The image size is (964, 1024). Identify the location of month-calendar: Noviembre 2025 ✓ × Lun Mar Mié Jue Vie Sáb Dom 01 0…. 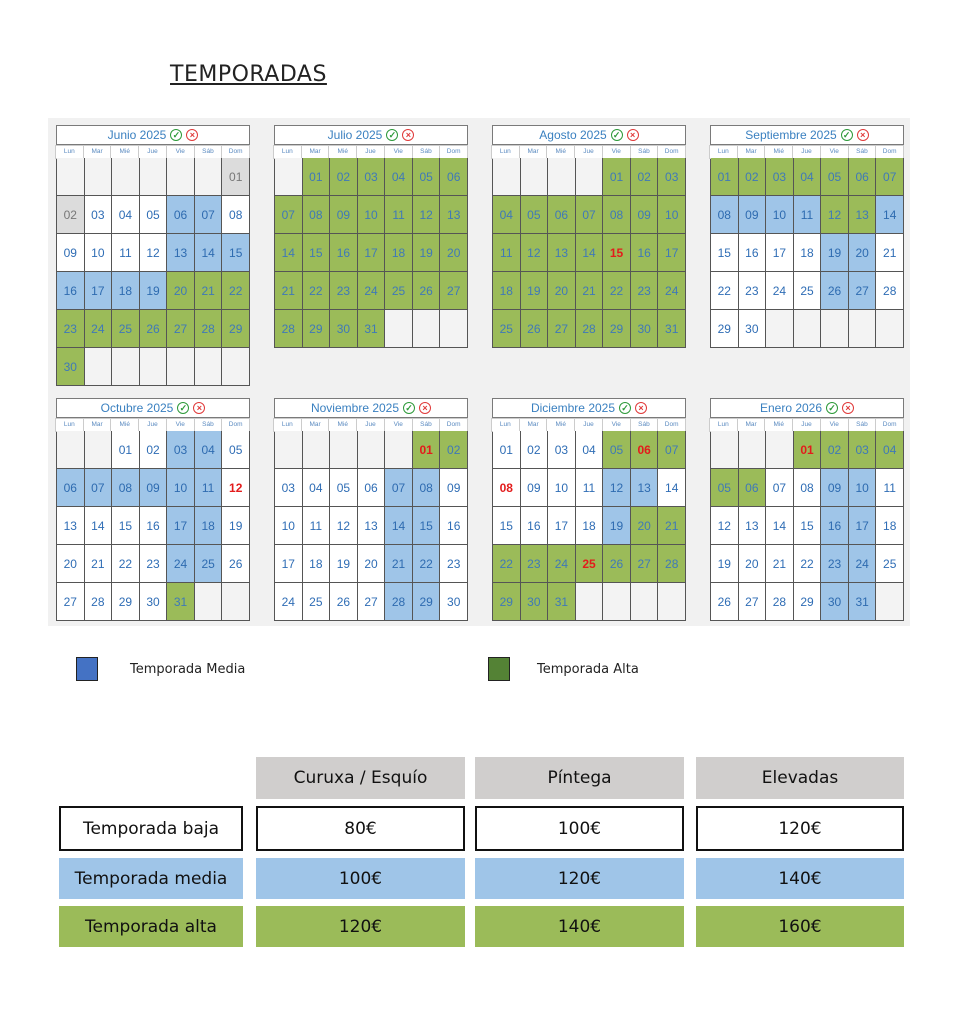
(370, 509).